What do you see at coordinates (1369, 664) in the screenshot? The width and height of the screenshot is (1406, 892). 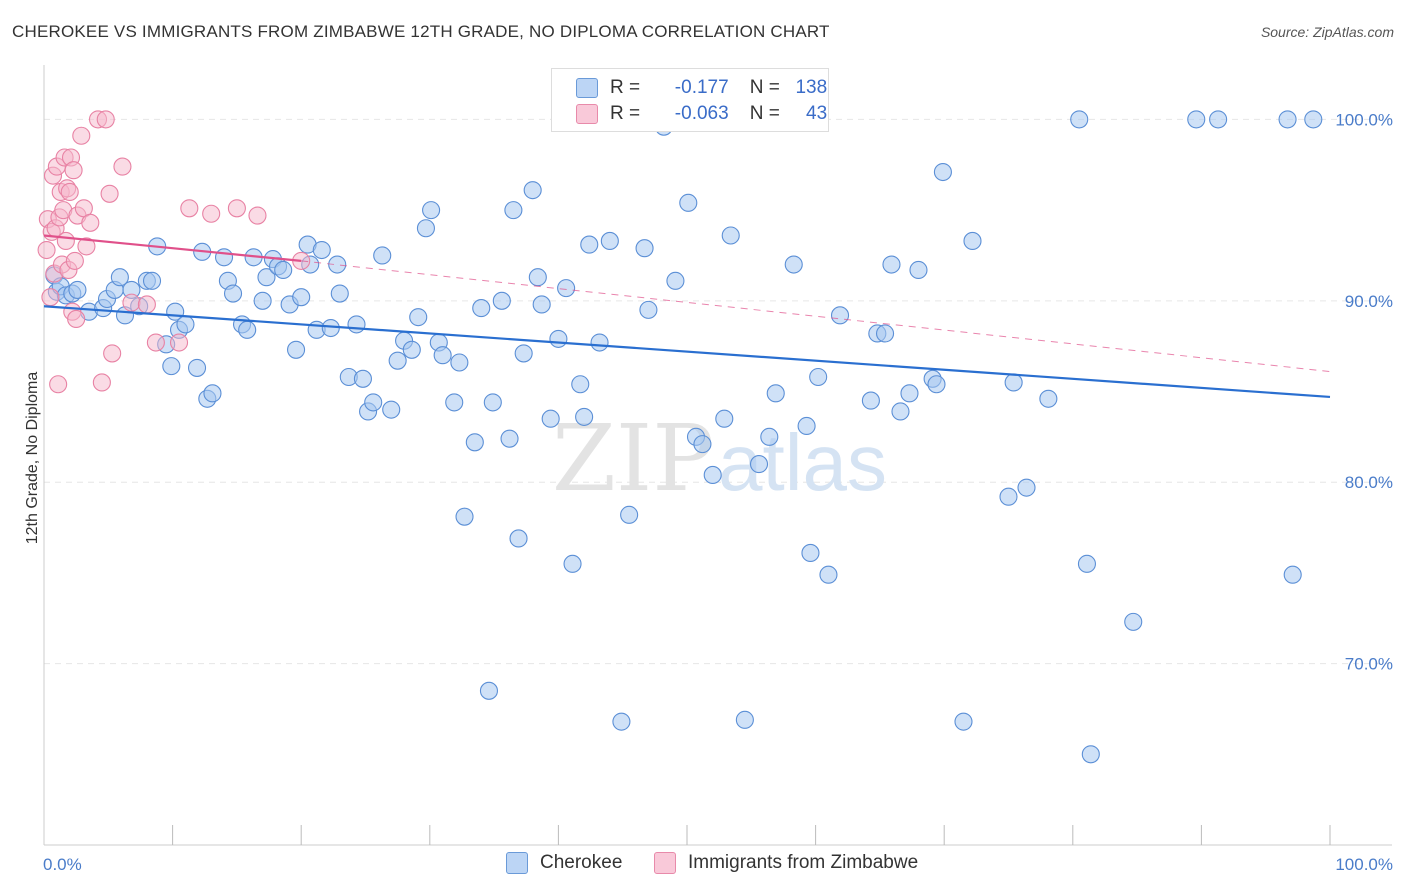 I see `y-tick-label: 70.0%` at bounding box center [1369, 664].